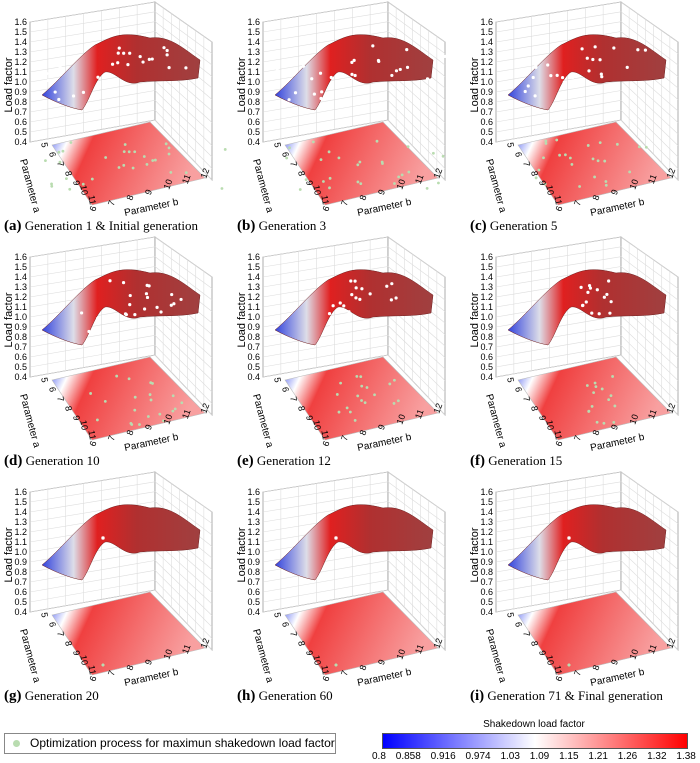 This screenshot has width=700, height=763. Describe the element at coordinates (478, 756) in the screenshot. I see `colorbar-tick: 0.974` at that location.